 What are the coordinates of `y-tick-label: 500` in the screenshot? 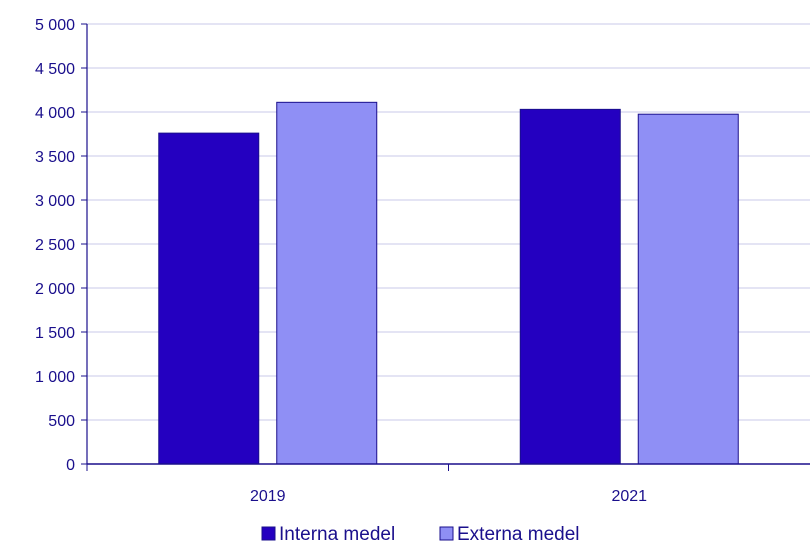 It's located at (61, 421).